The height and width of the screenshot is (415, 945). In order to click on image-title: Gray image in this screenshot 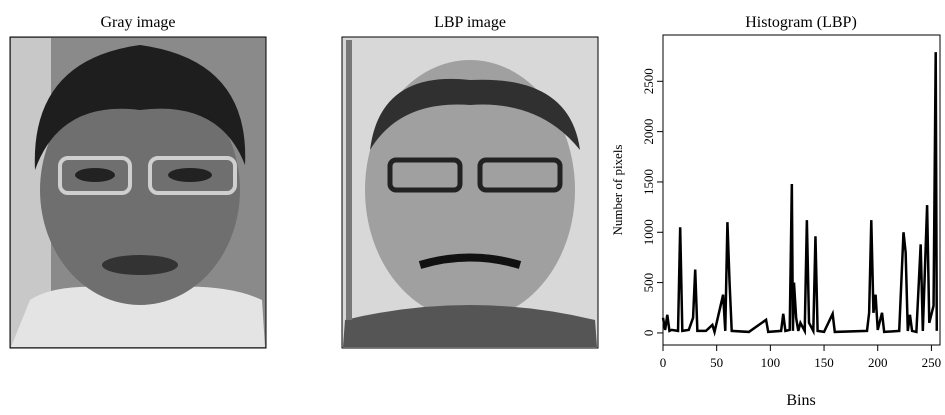, I will do `click(137, 22)`.